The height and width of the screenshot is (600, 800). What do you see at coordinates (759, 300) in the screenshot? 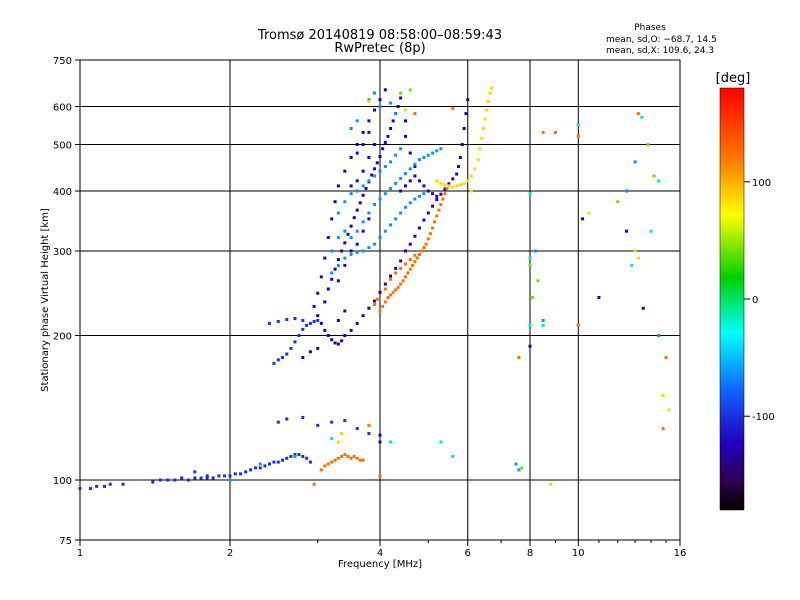
I see `colorbar-ticks: 100 0 -100` at bounding box center [759, 300].